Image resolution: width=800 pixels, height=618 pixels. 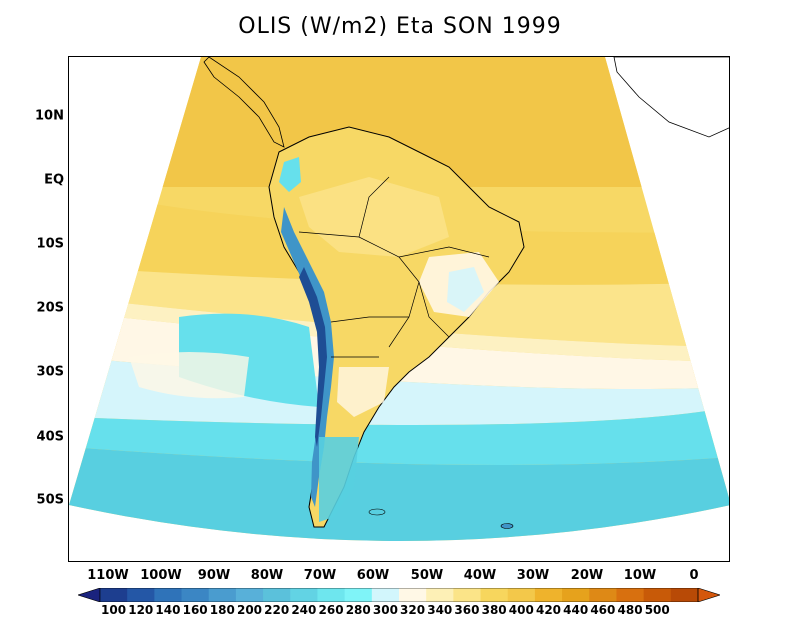 What do you see at coordinates (168, 610) in the screenshot?
I see `colorbar-label: 140` at bounding box center [168, 610].